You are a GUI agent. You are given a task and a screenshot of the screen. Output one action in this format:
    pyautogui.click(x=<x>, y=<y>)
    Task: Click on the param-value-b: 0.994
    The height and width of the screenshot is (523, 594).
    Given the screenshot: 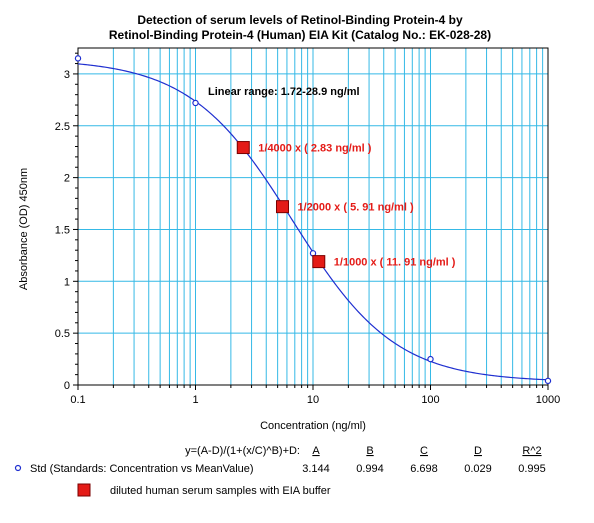 What is the action you would take?
    pyautogui.click(x=370, y=469)
    